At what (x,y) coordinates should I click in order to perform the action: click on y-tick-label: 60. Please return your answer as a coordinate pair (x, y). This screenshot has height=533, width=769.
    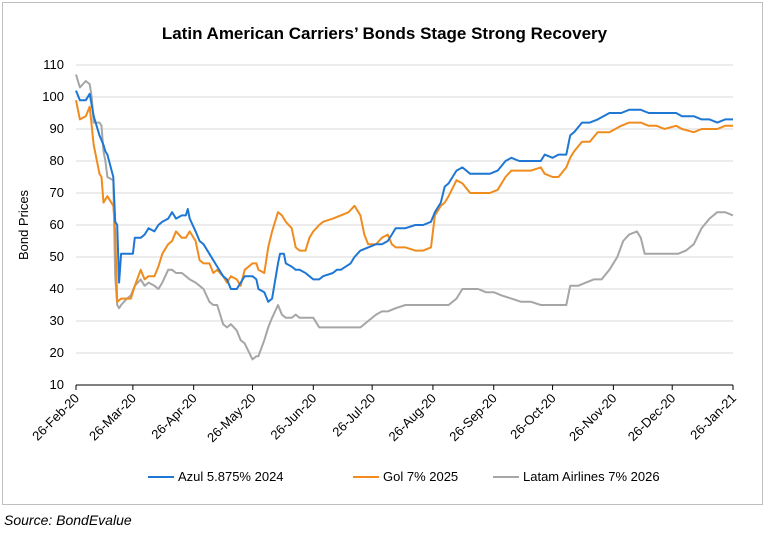
    Looking at the image, I should click on (57, 224).